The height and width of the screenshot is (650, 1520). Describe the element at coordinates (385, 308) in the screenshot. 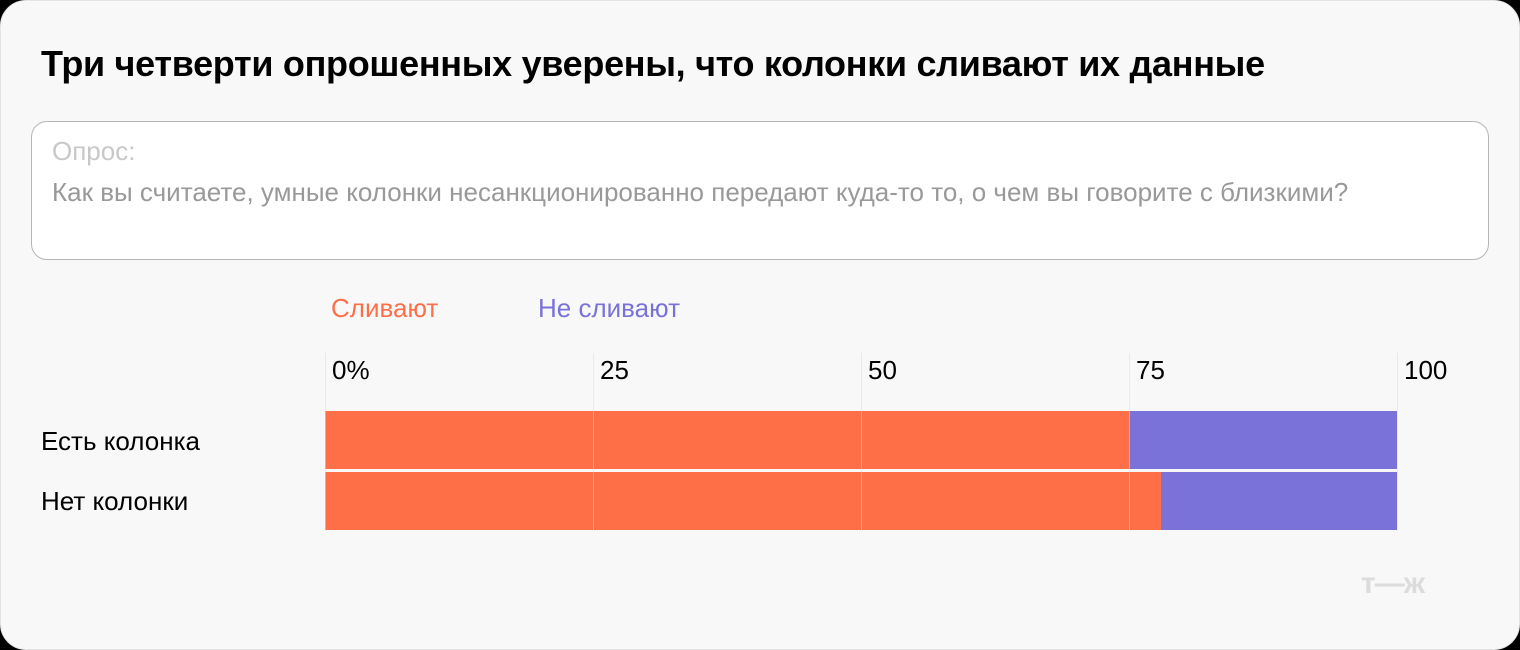

I see `legend-leak: Сливают` at that location.